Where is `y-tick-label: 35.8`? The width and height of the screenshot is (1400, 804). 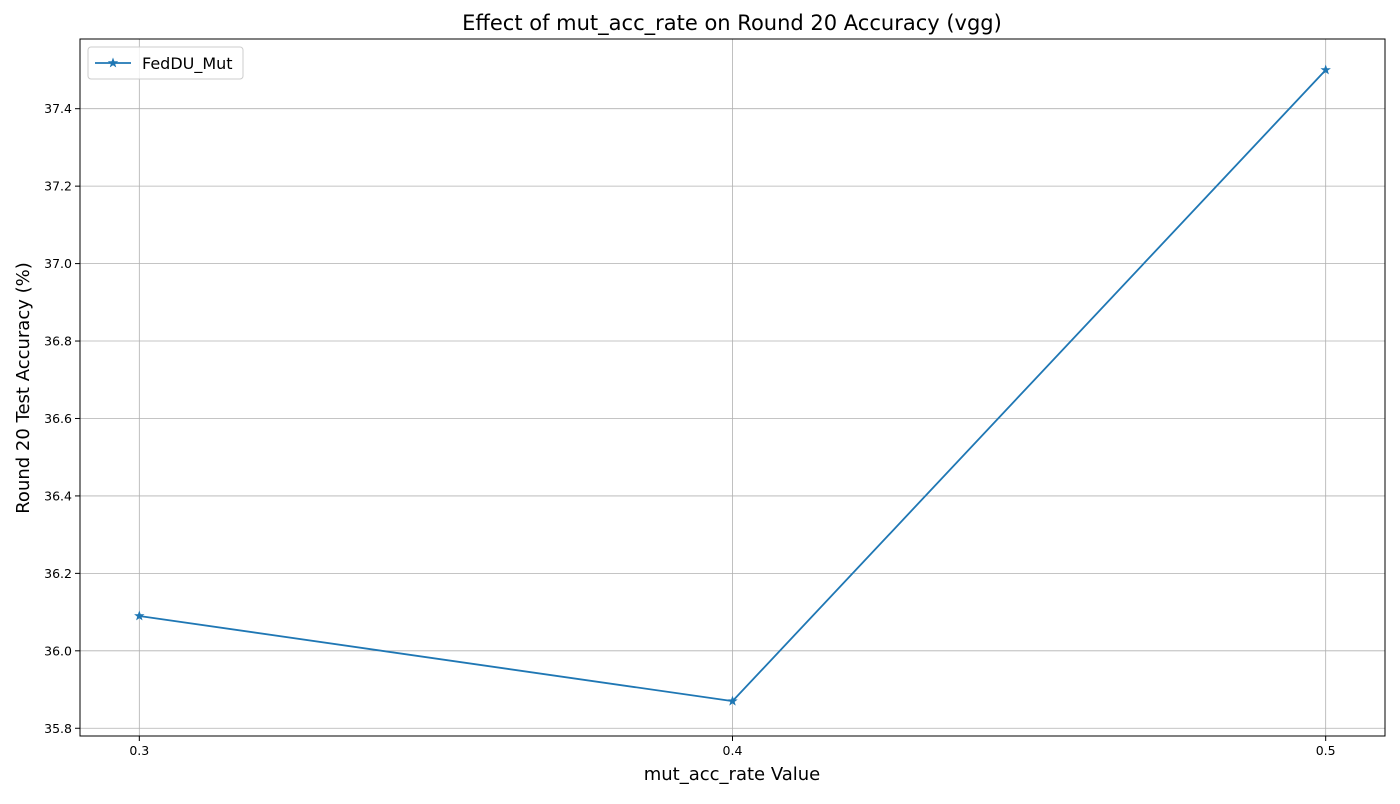 y-tick-label: 35.8 is located at coordinates (58, 728).